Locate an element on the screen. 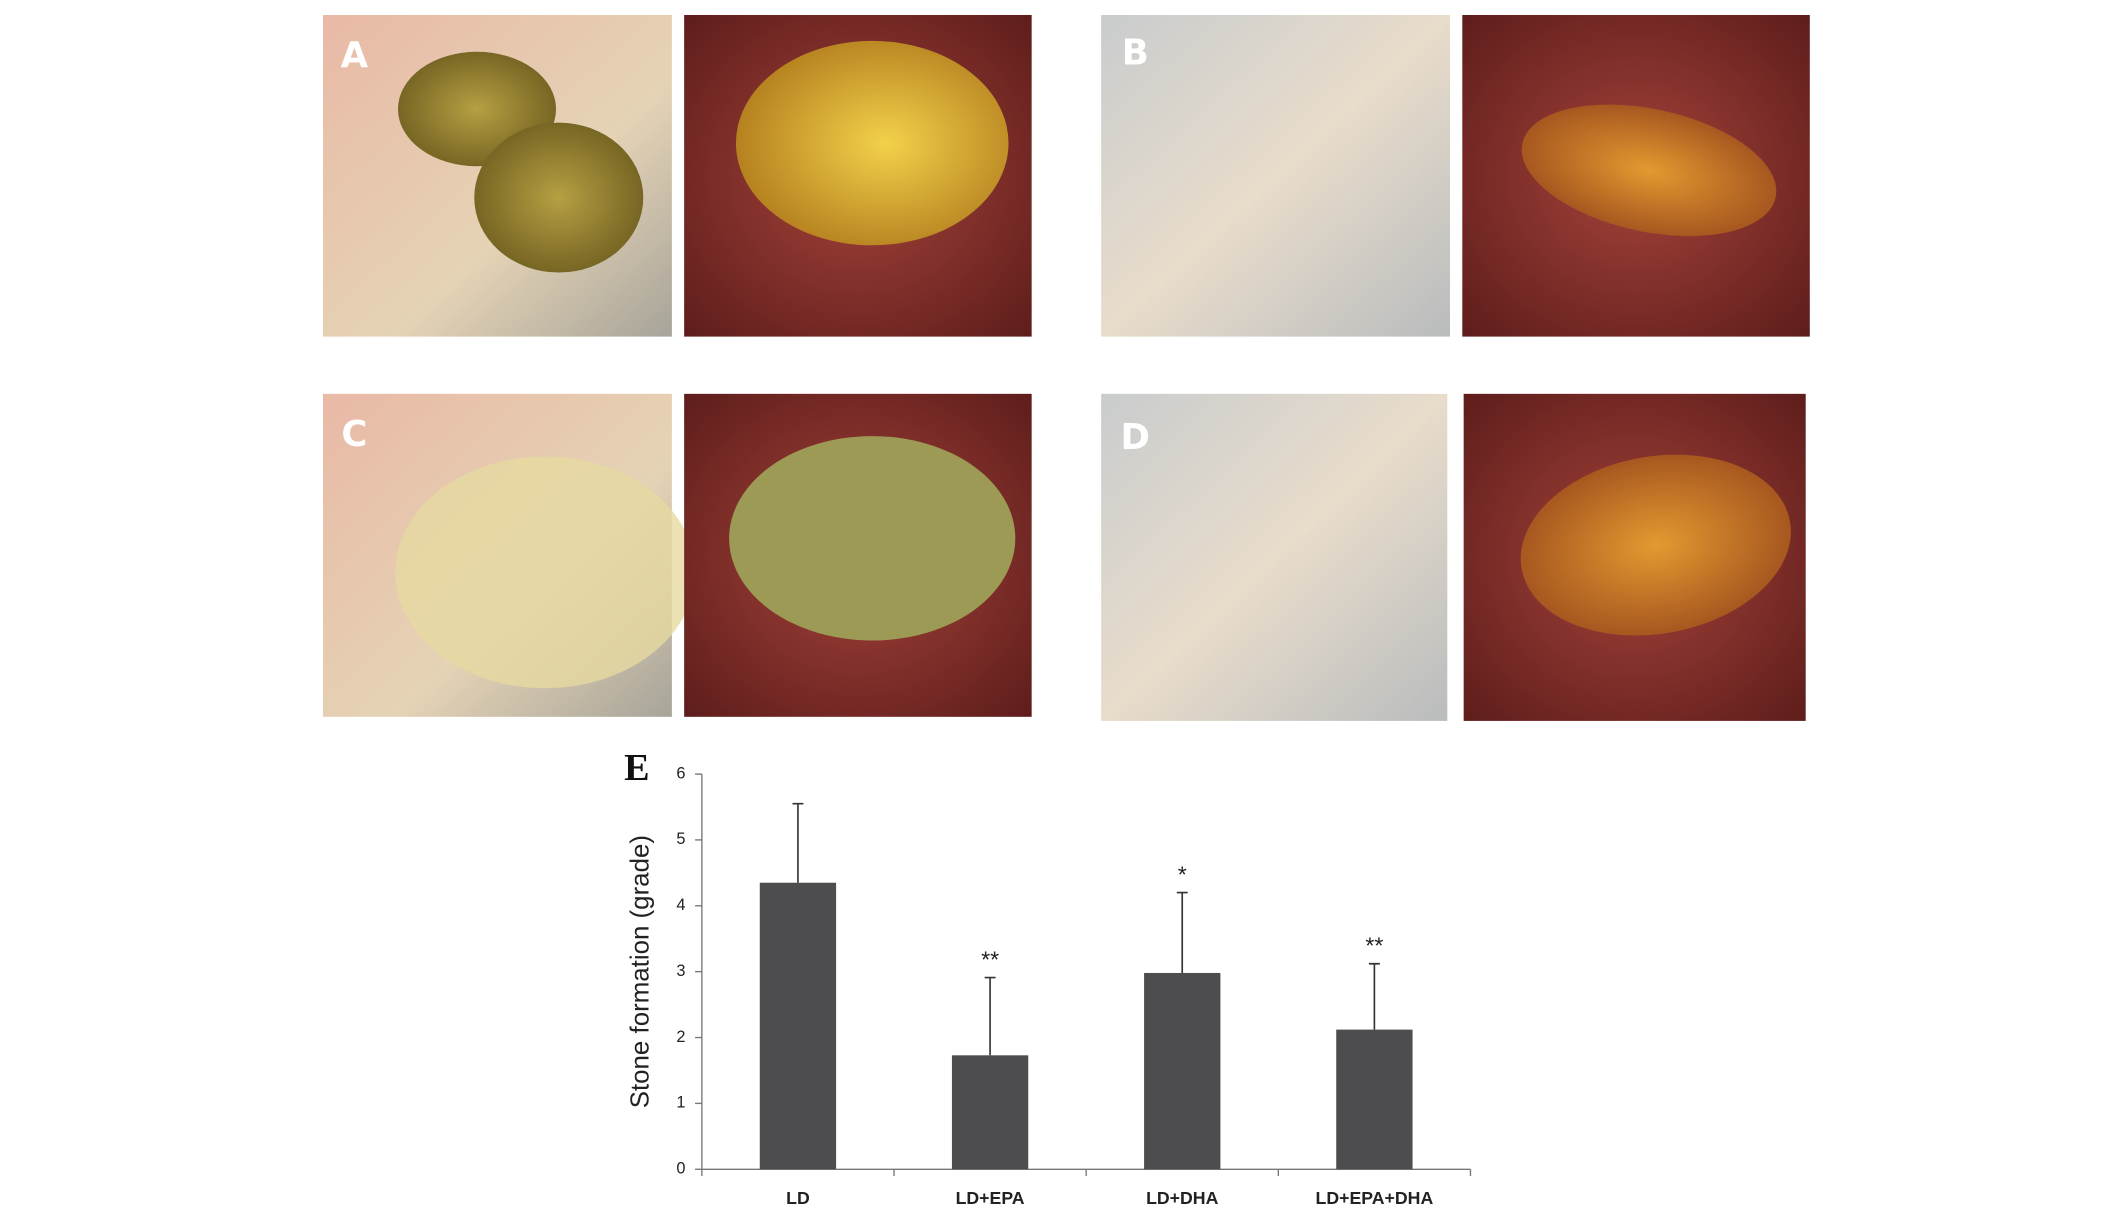  panel-label: C is located at coordinates (354, 434).